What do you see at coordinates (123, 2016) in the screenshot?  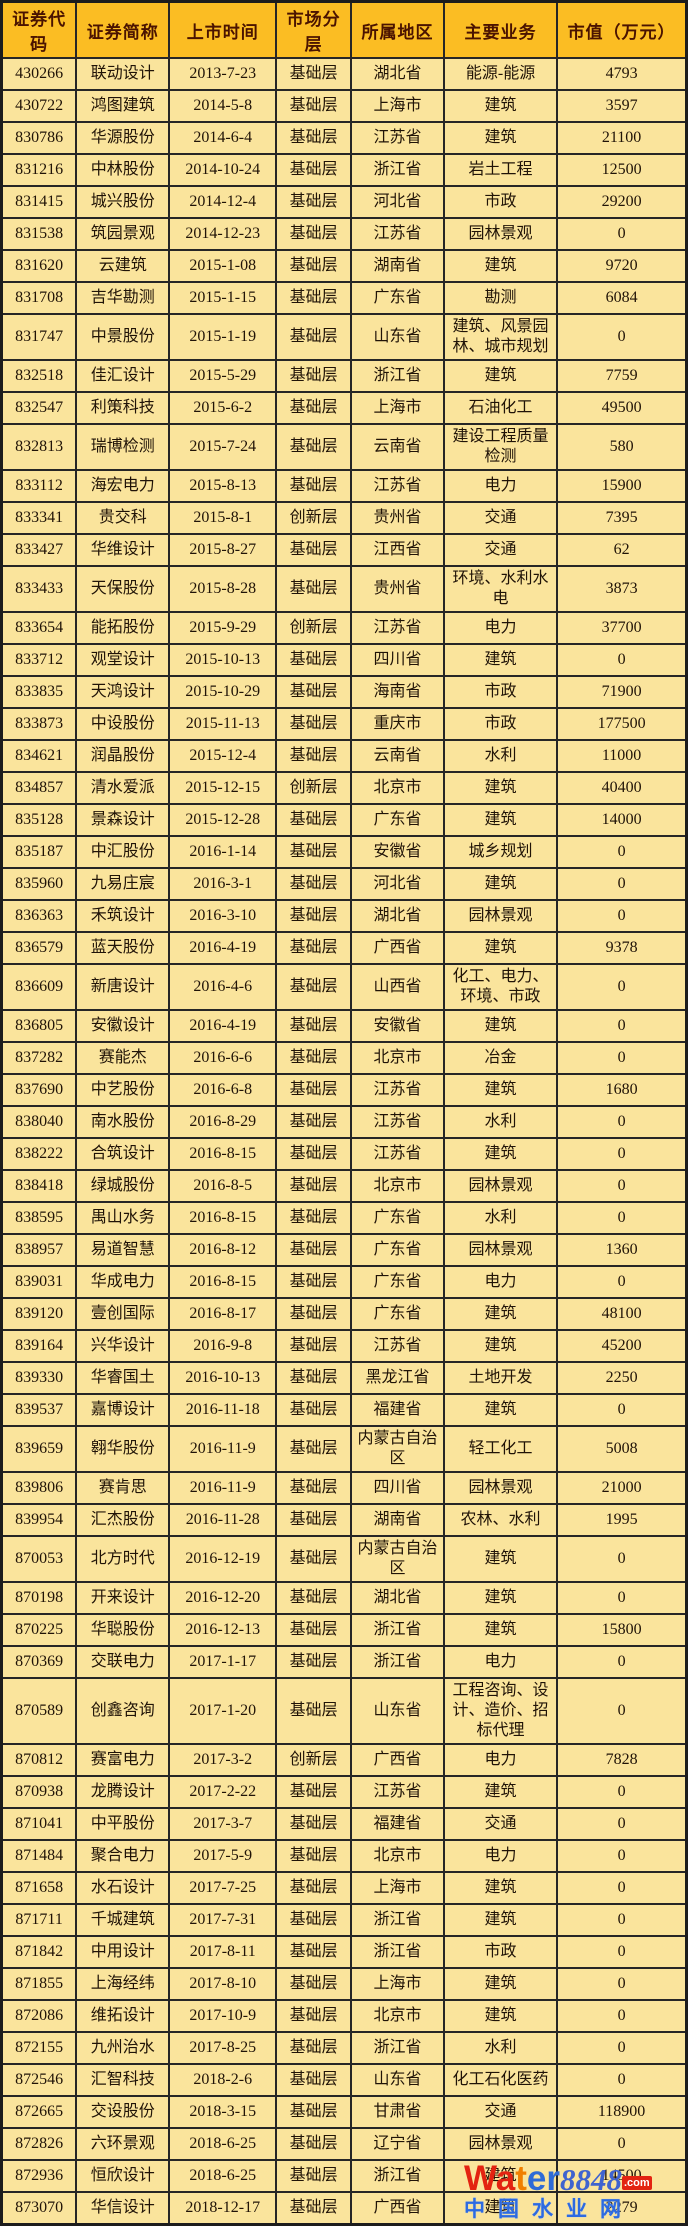 I see `cell-name: 维拓设计` at bounding box center [123, 2016].